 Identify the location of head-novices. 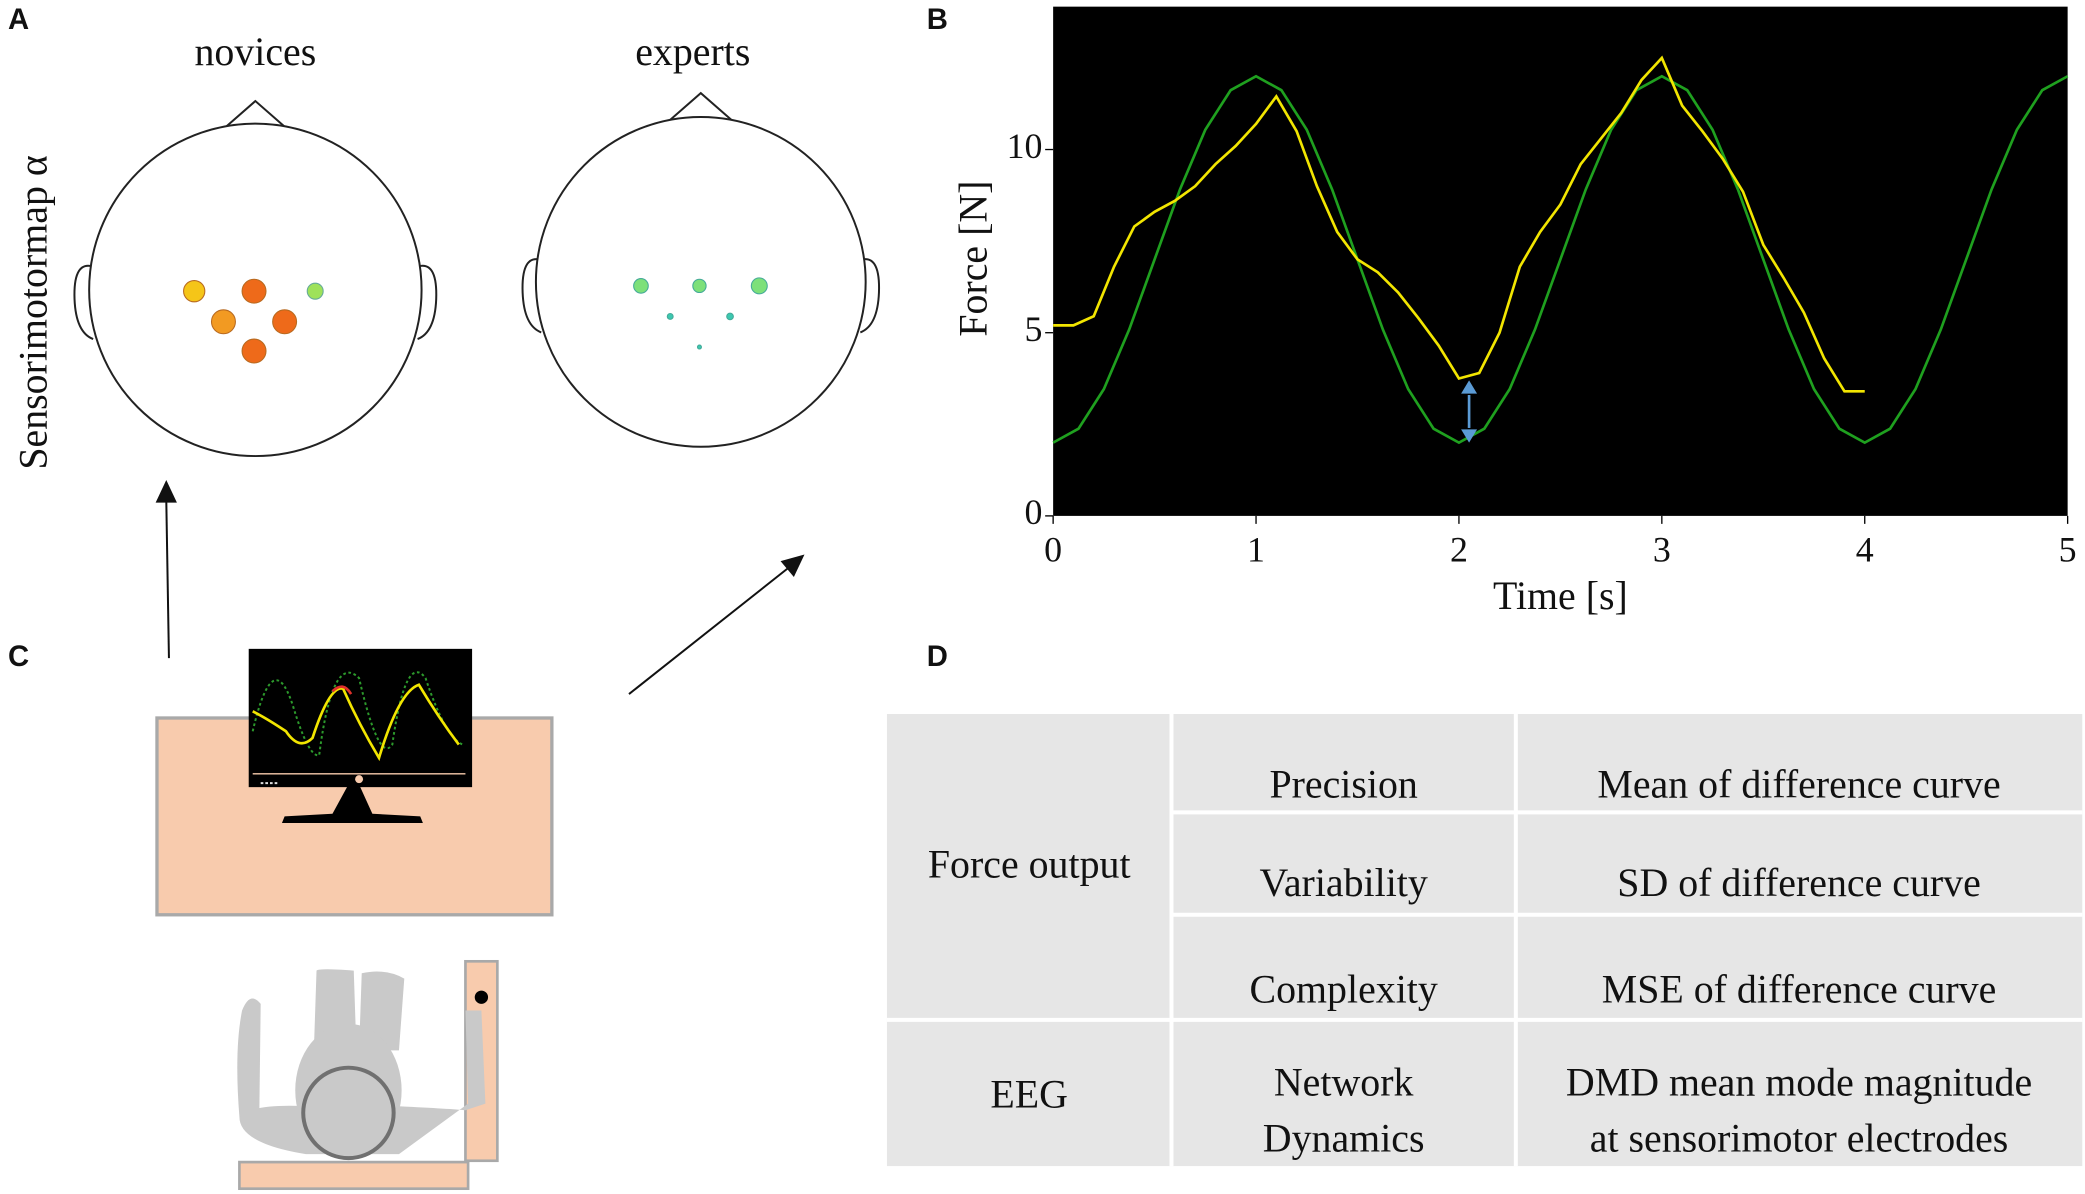
(255, 278).